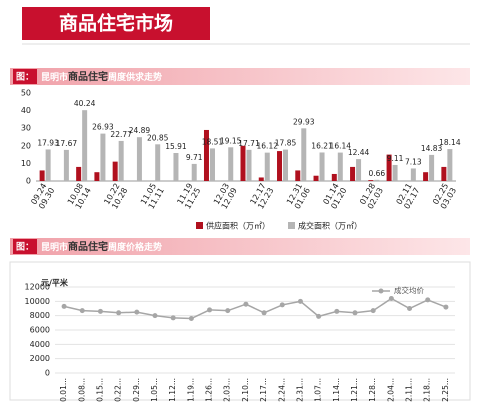 The width and height of the screenshot is (479, 402). Describe the element at coordinates (194, 157) in the screenshot. I see `value-label: 9.71` at that location.